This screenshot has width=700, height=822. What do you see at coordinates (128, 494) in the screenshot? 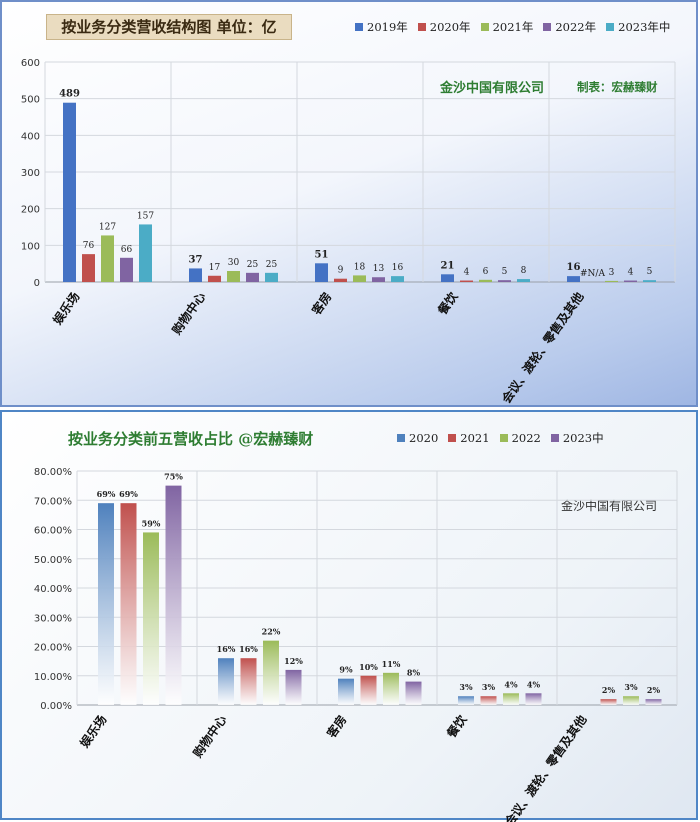
I see `data-label: 69%` at bounding box center [128, 494].